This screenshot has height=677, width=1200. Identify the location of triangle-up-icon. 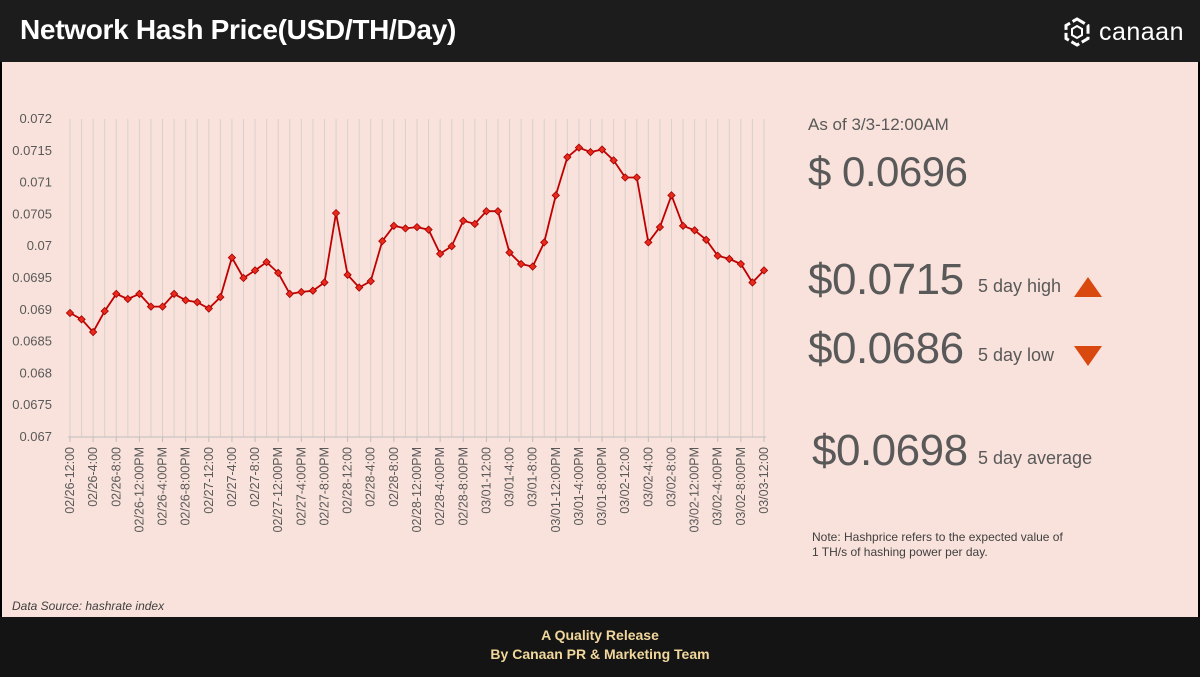
(1088, 287).